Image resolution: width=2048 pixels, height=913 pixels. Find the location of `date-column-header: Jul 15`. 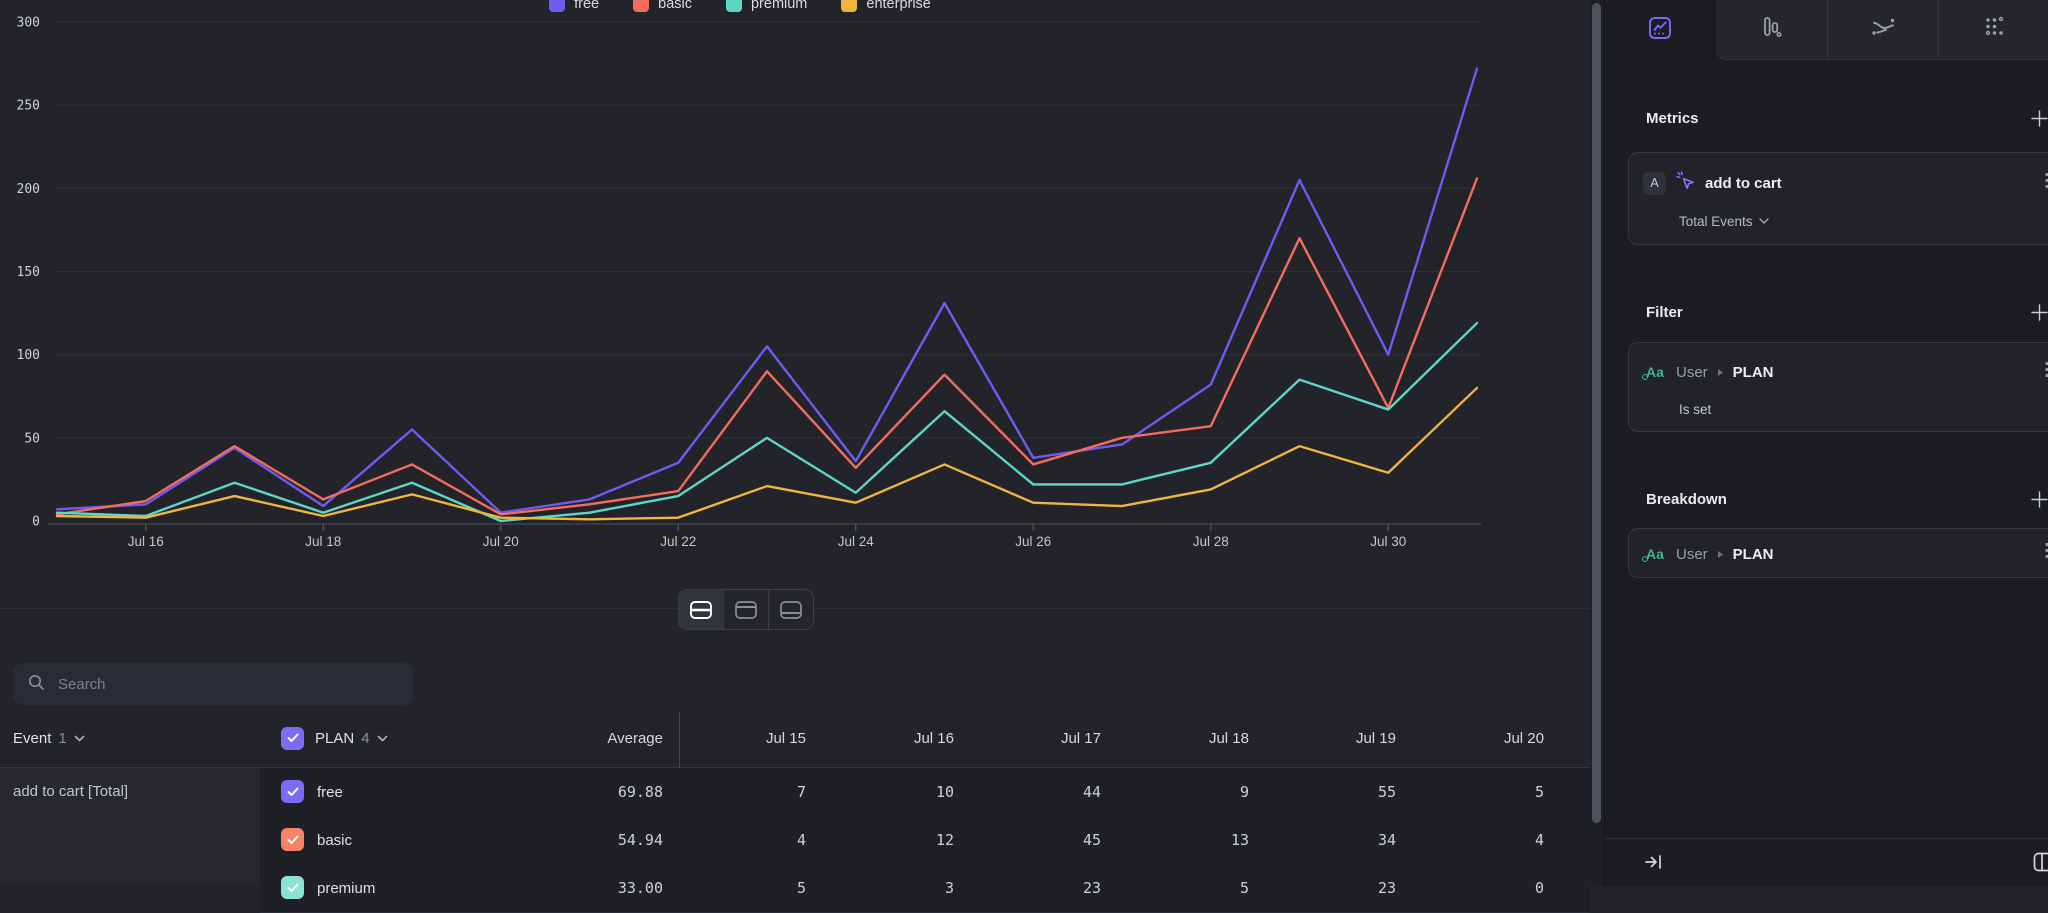

date-column-header: Jul 15 is located at coordinates (786, 738).